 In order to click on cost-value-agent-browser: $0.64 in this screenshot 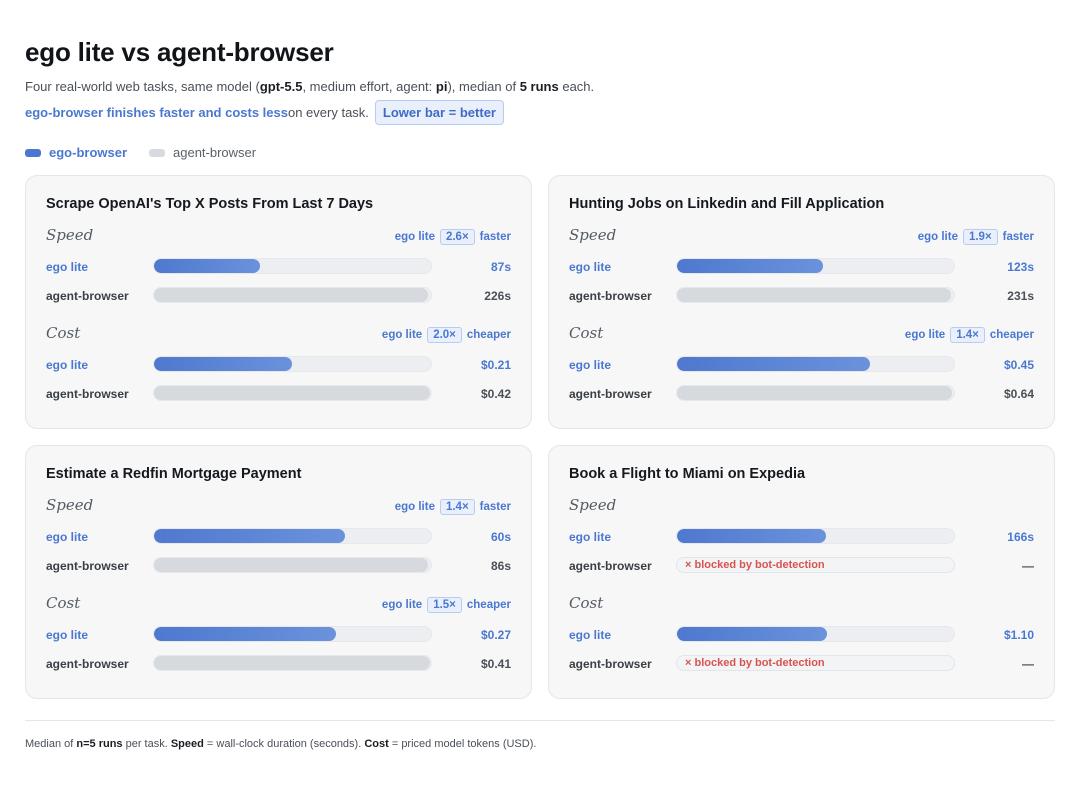, I will do `click(1018, 394)`.